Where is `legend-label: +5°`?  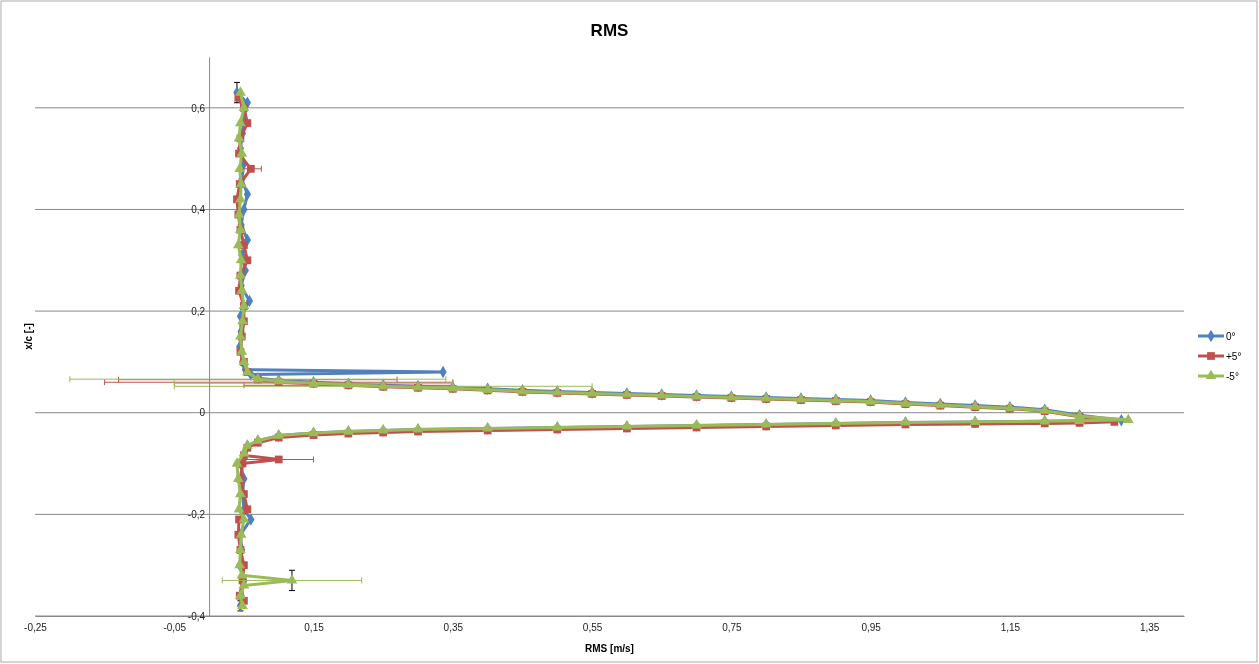 legend-label: +5° is located at coordinates (1234, 356).